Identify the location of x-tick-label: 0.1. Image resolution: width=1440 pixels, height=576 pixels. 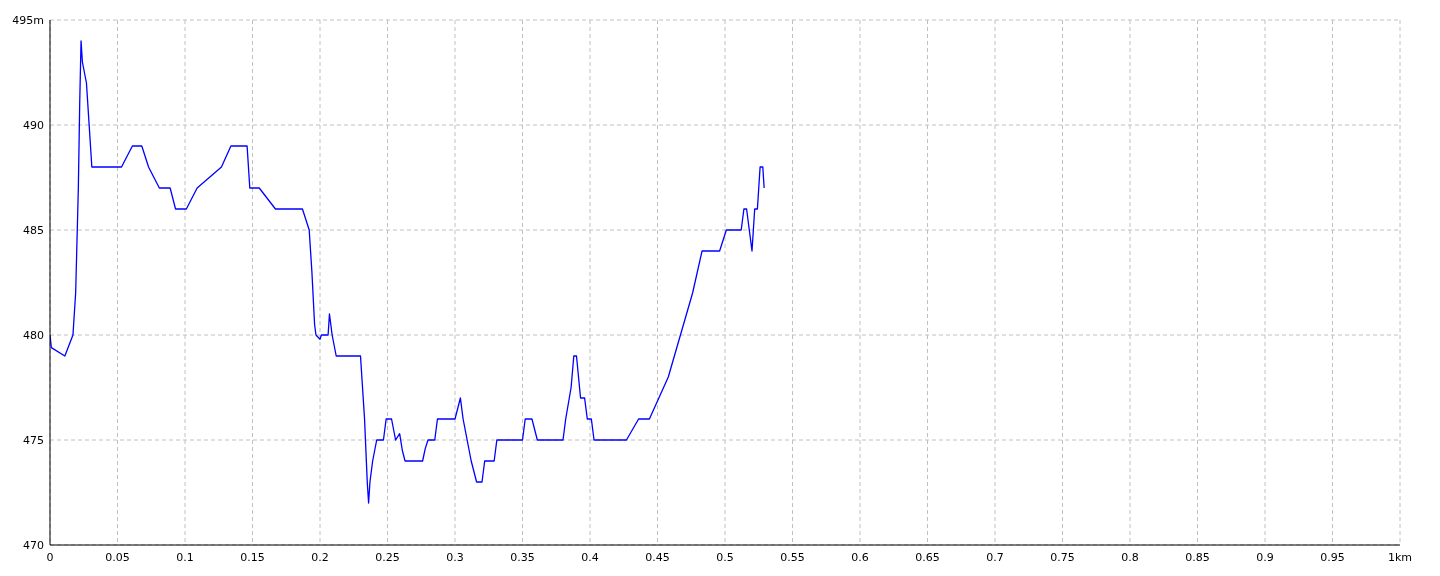
(185, 557).